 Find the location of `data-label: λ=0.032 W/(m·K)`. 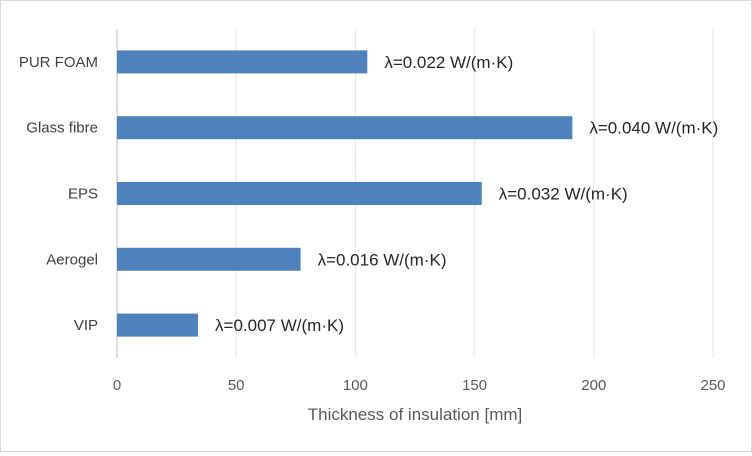

data-label: λ=0.032 W/(m·K) is located at coordinates (563, 194).